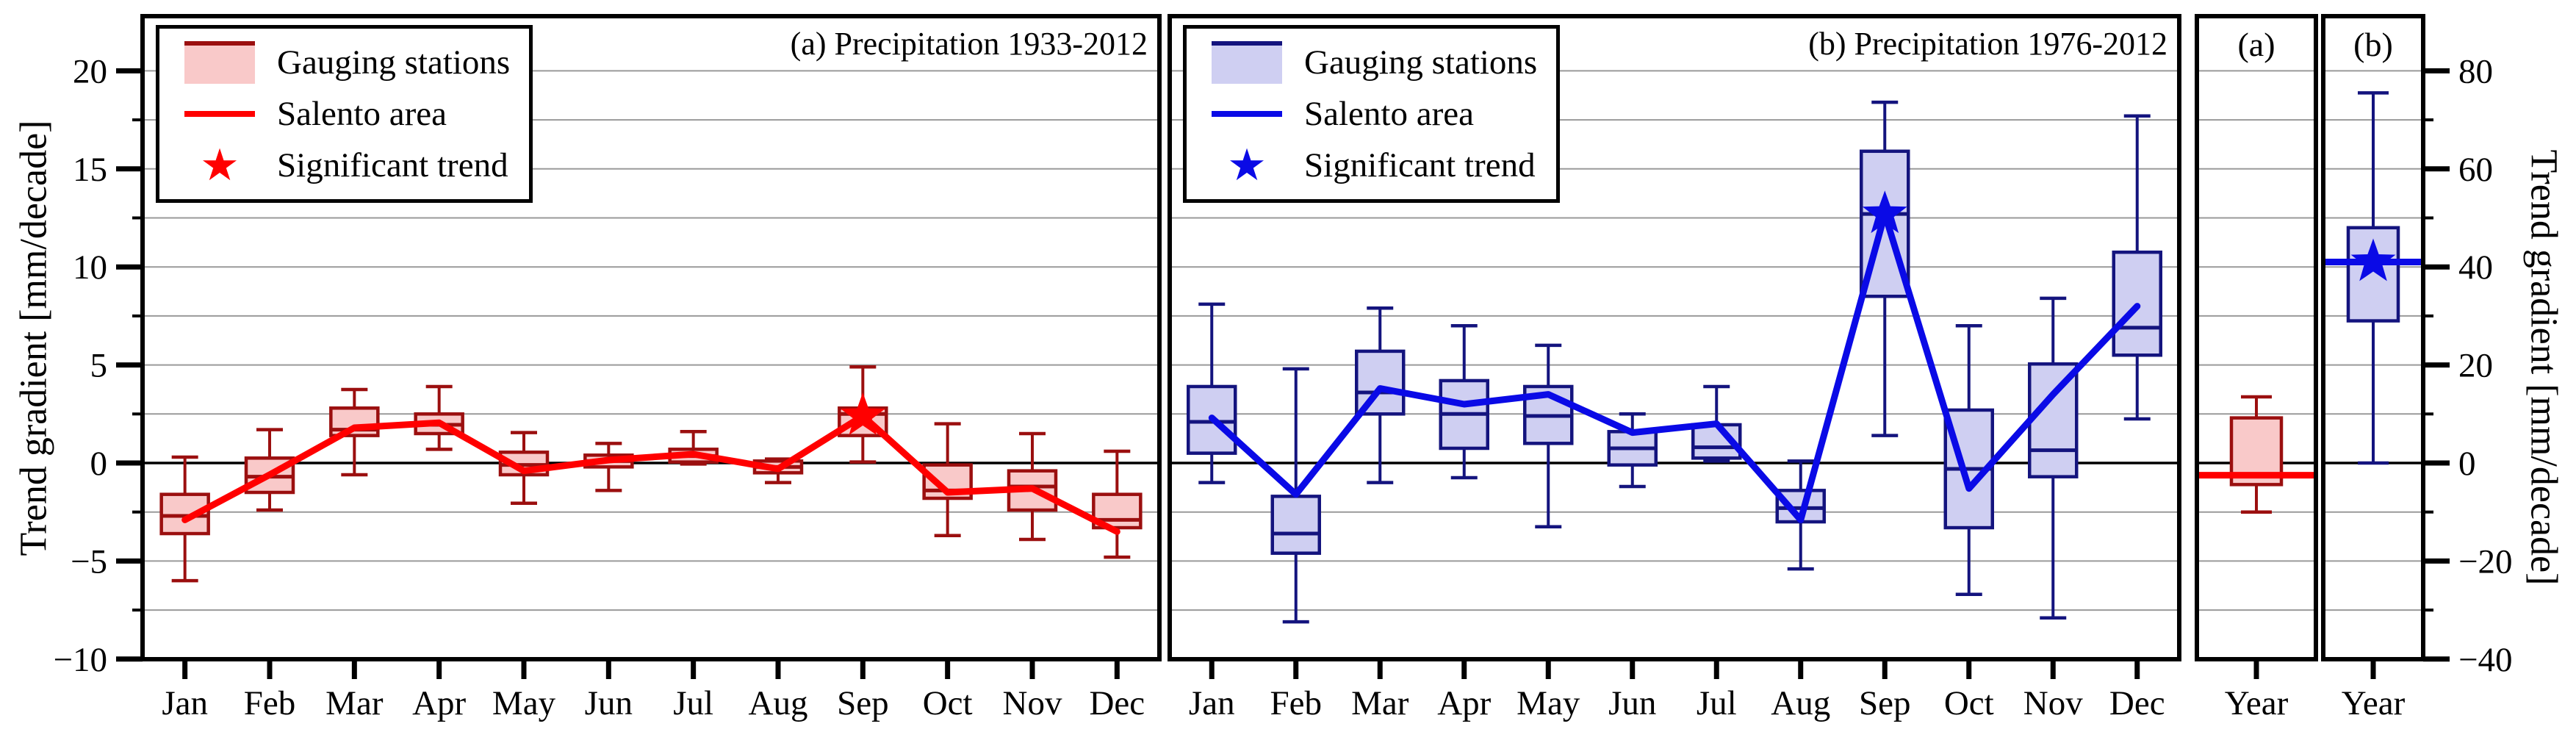  I want to click on boxplot-monthly-b-Jul, so click(1716, 423).